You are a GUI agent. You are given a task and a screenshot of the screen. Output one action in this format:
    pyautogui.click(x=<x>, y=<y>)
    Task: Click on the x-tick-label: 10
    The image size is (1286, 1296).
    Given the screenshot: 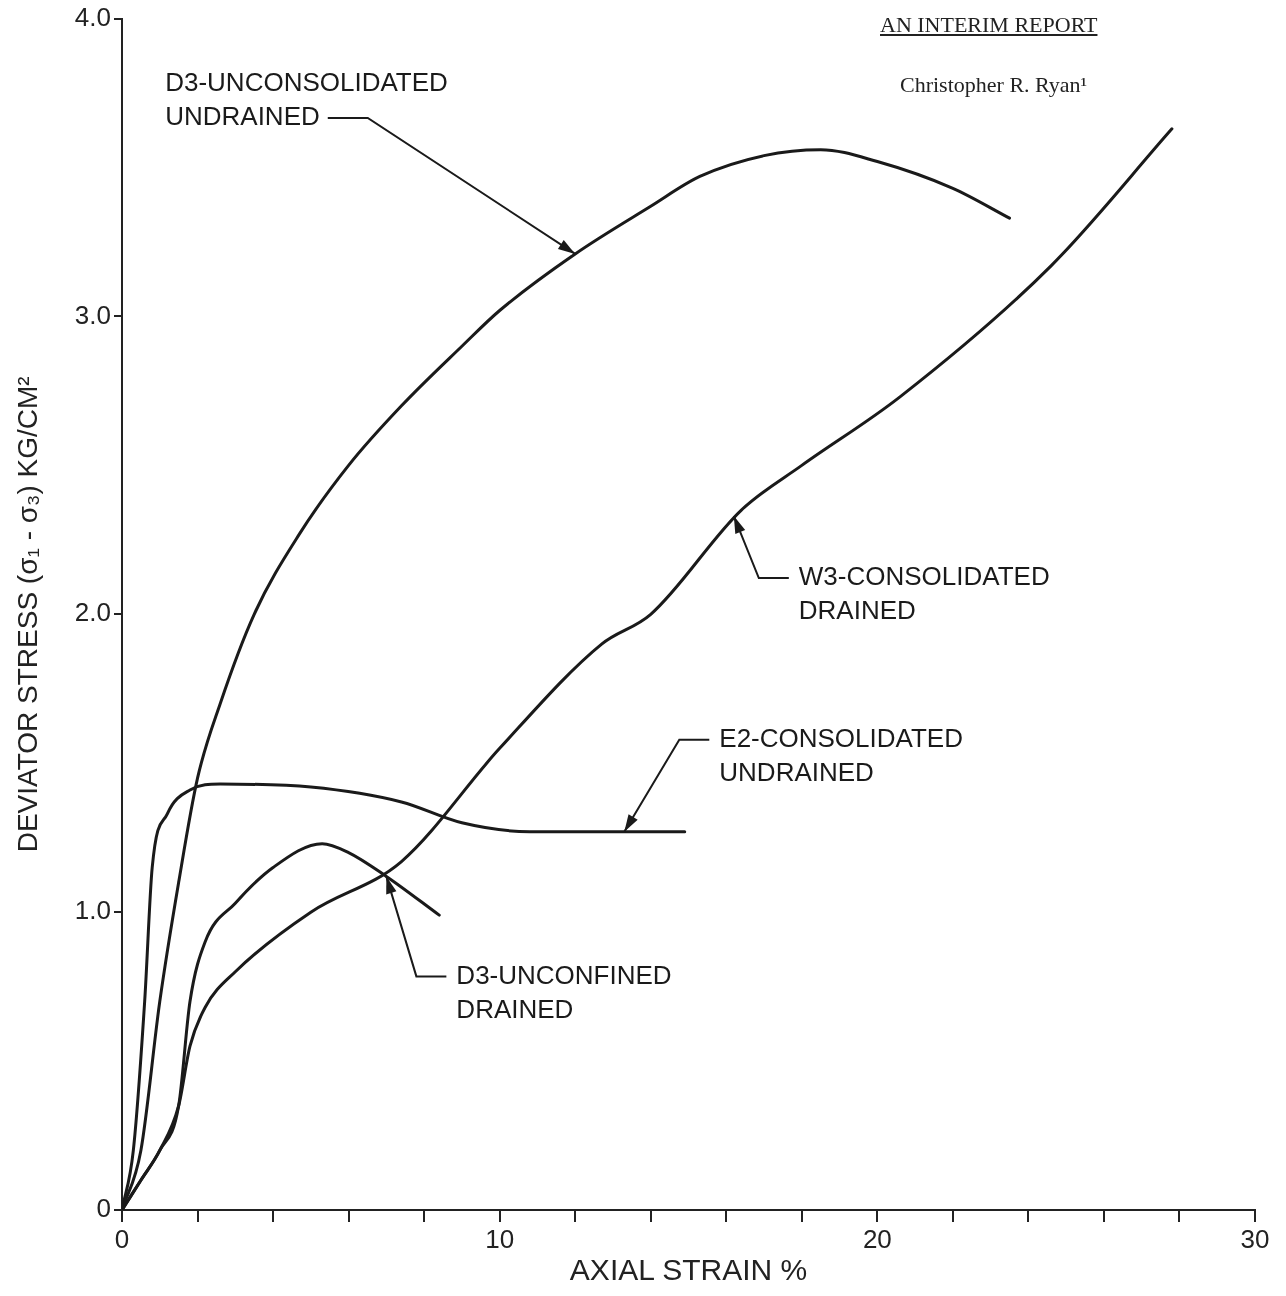 What is the action you would take?
    pyautogui.click(x=500, y=1238)
    